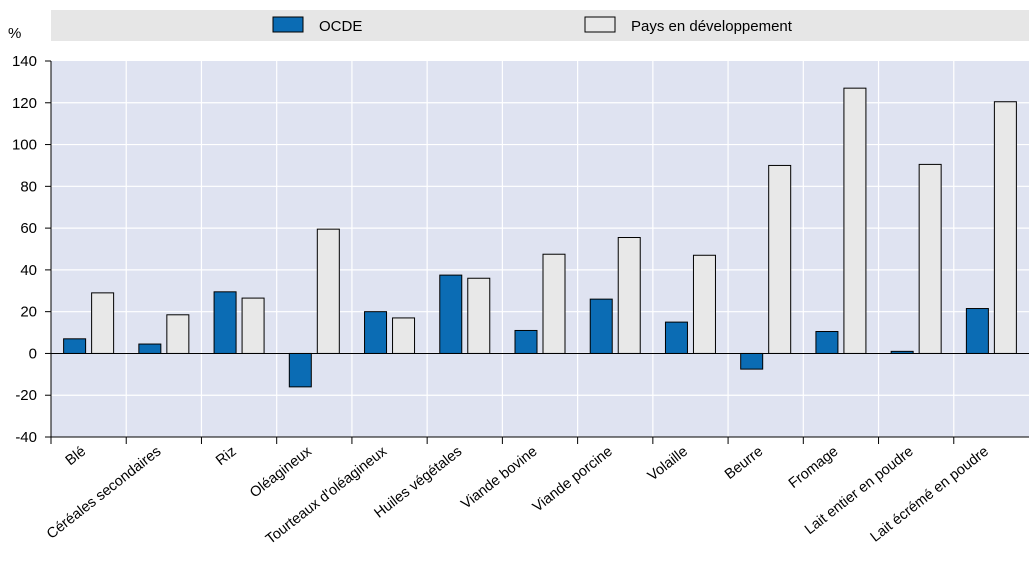  I want to click on bar-ocde-cereales-secondaires, so click(150, 348).